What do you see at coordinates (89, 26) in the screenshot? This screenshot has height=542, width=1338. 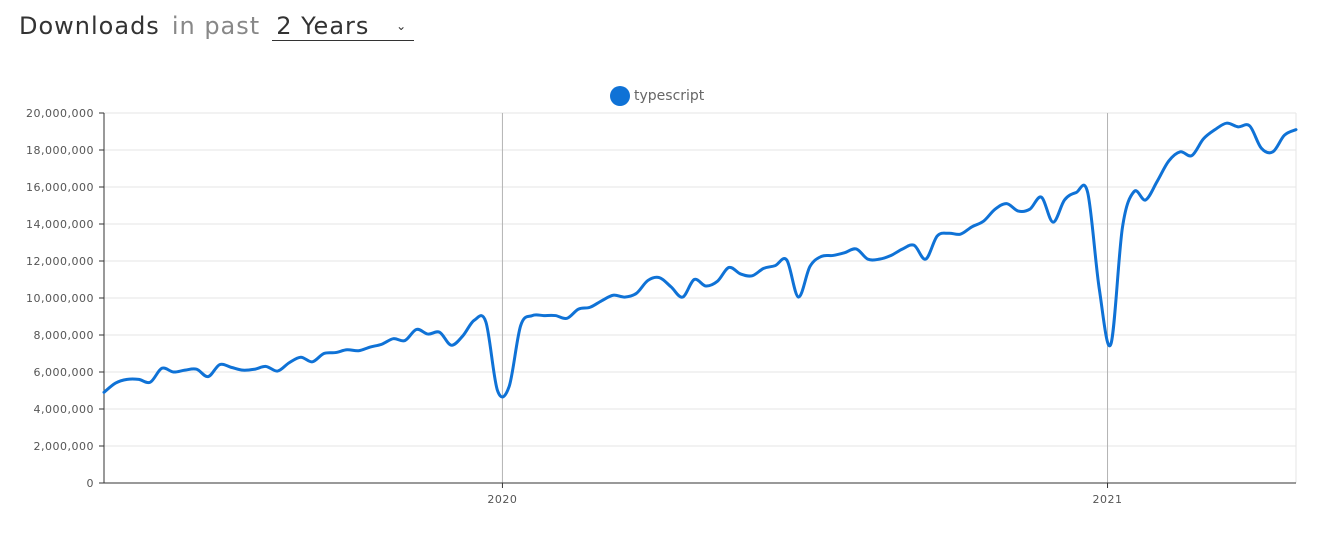 I see `header-title: Downloads` at bounding box center [89, 26].